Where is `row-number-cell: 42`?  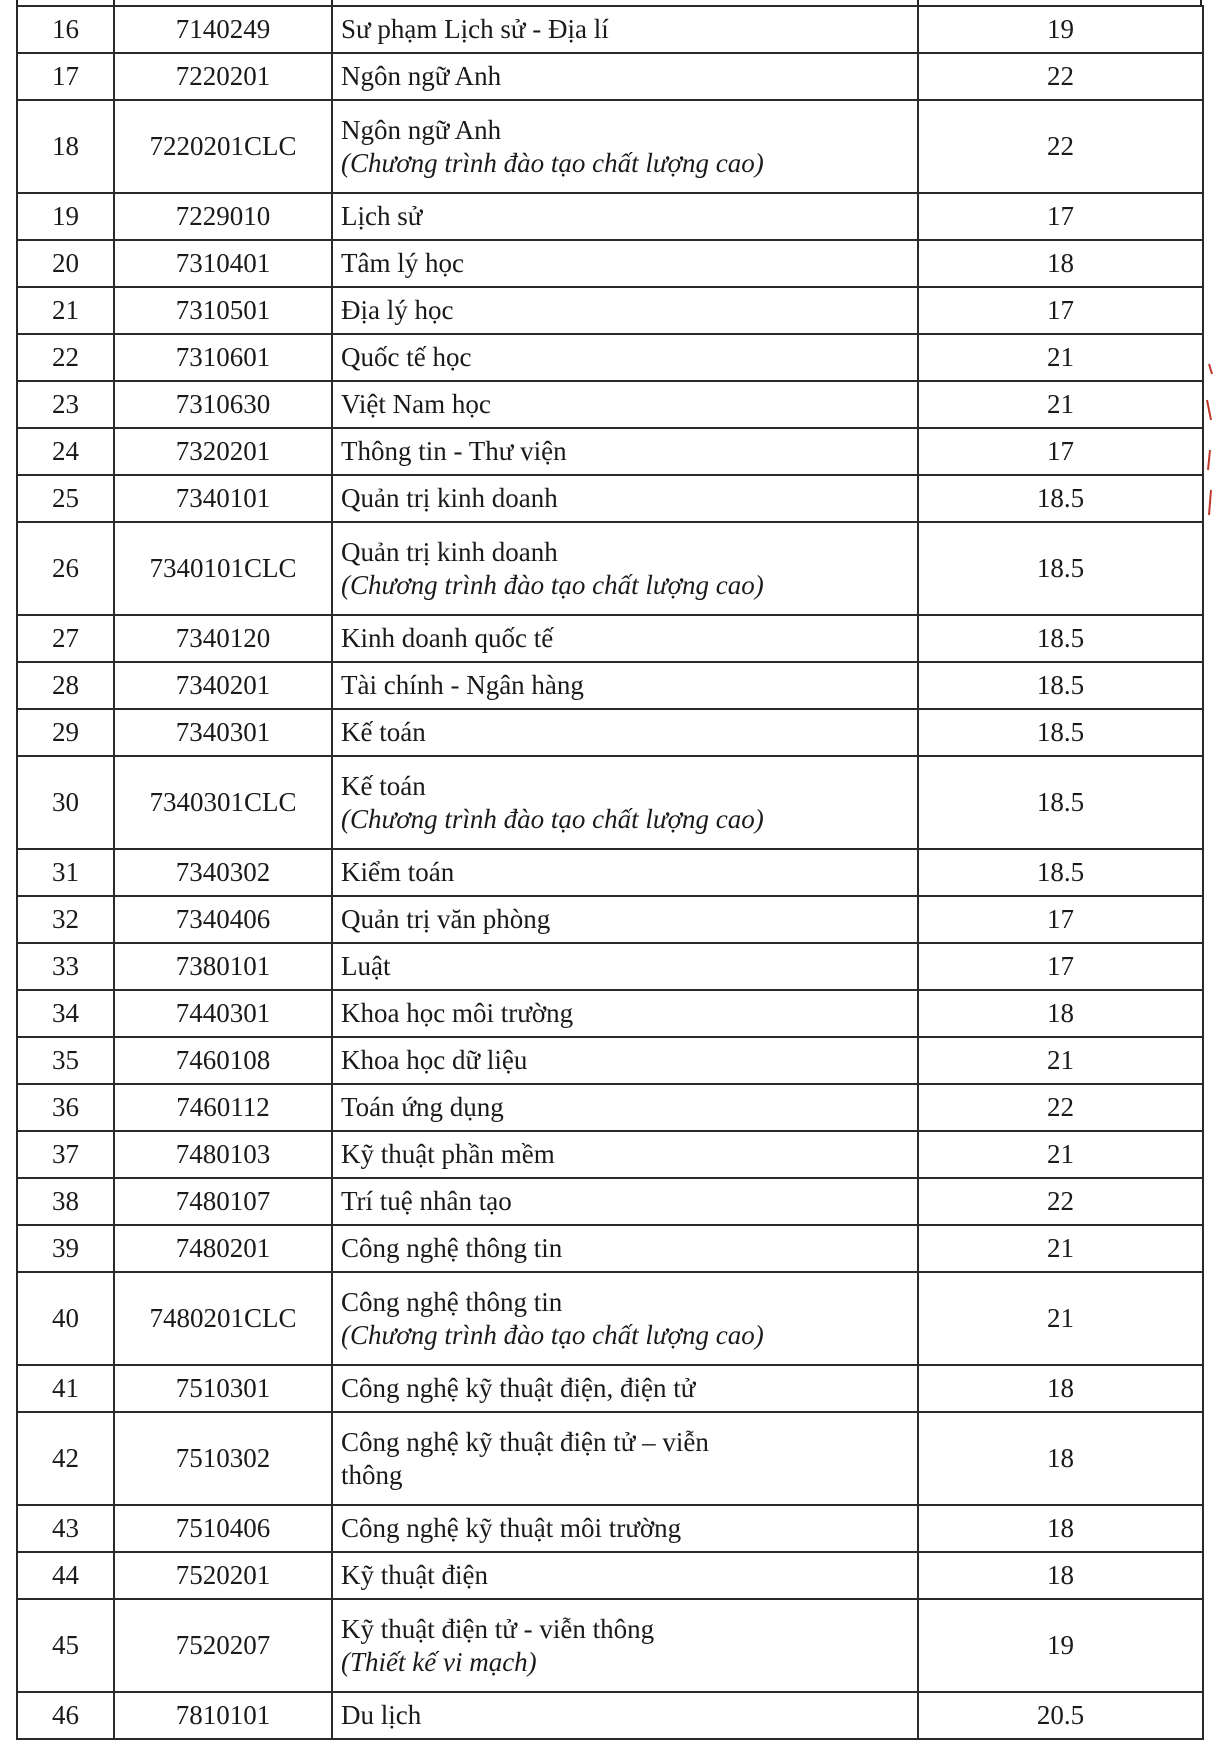
row-number-cell: 42 is located at coordinates (65, 1458).